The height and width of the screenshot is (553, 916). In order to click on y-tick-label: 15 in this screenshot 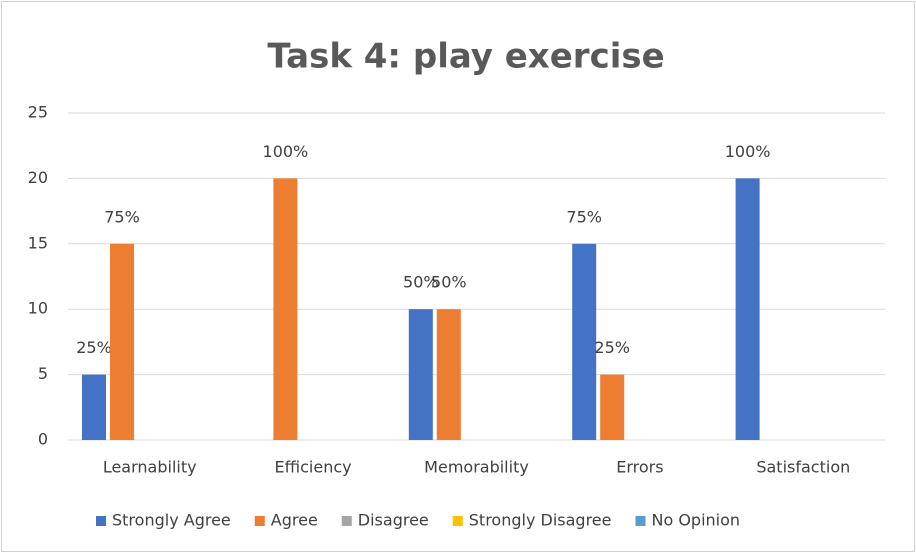, I will do `click(38, 242)`.